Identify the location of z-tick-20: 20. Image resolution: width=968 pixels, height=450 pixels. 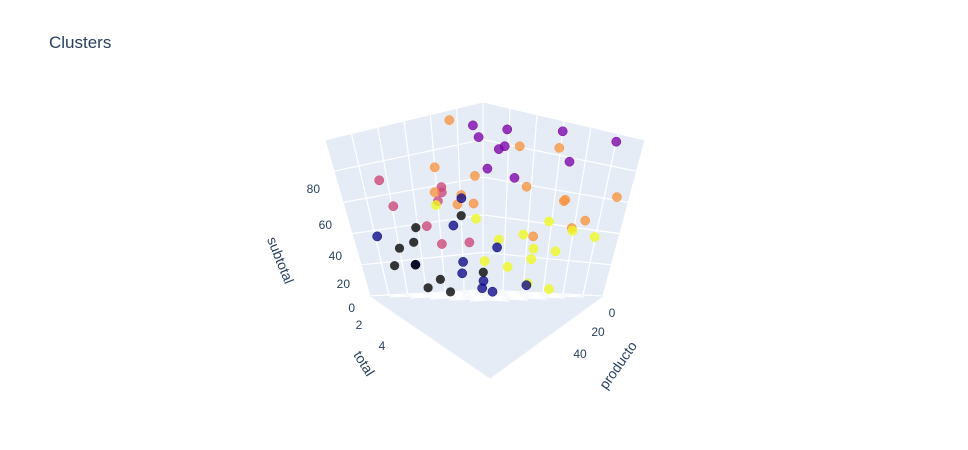
(344, 284).